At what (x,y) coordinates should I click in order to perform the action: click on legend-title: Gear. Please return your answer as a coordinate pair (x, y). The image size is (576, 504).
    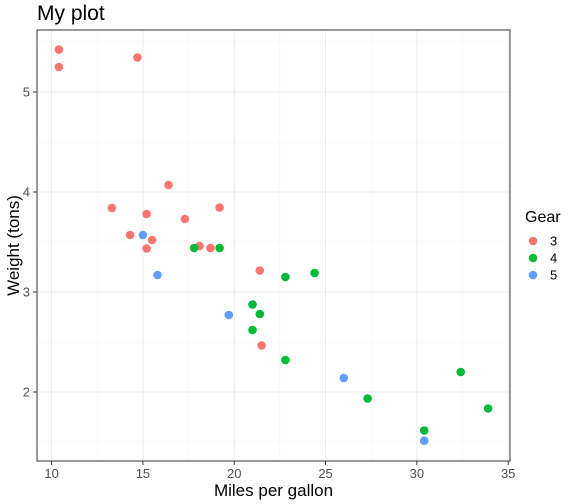
    Looking at the image, I should click on (543, 217).